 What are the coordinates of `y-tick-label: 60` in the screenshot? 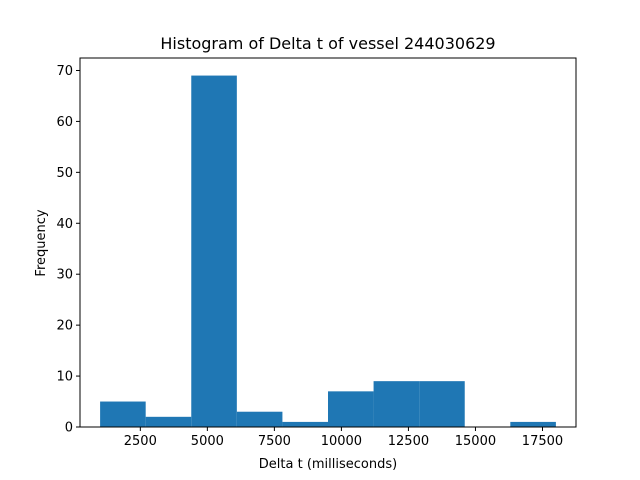 It's located at (64, 122).